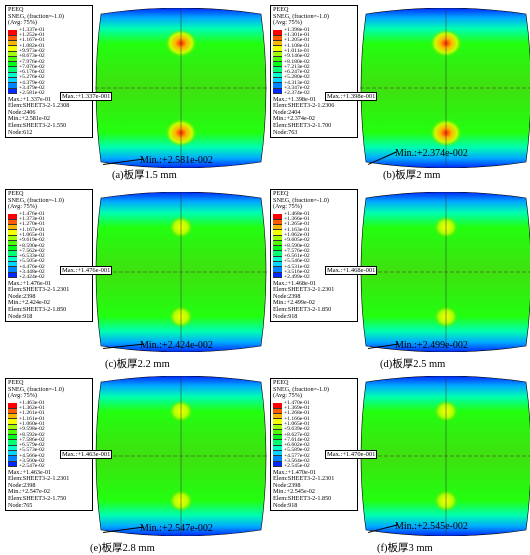 The width and height of the screenshot is (530, 555). Describe the element at coordinates (351, 96) in the screenshot. I see `max-label: Max.:+1.398e-001` at that location.